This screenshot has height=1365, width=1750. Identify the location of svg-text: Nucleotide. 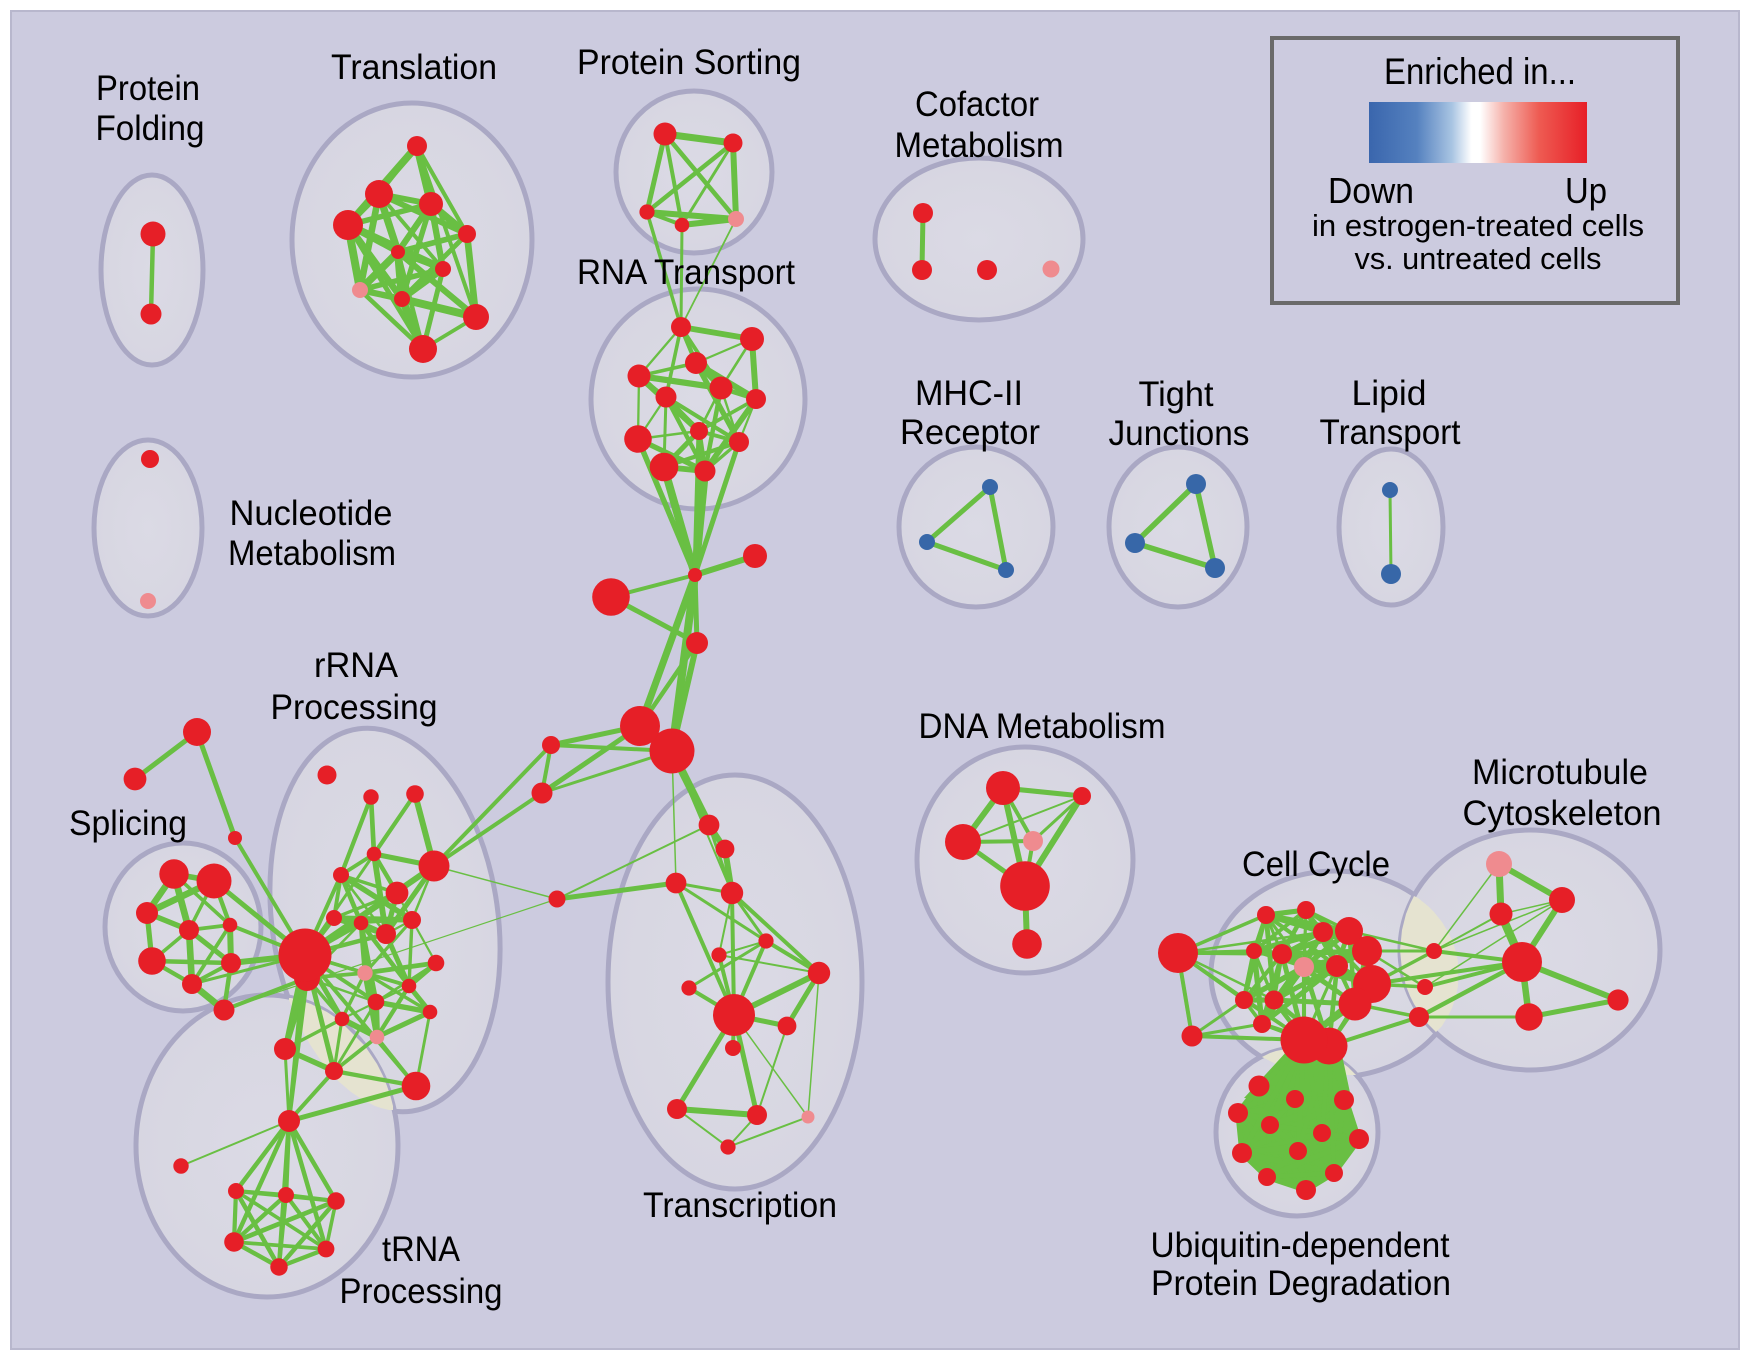
(311, 513).